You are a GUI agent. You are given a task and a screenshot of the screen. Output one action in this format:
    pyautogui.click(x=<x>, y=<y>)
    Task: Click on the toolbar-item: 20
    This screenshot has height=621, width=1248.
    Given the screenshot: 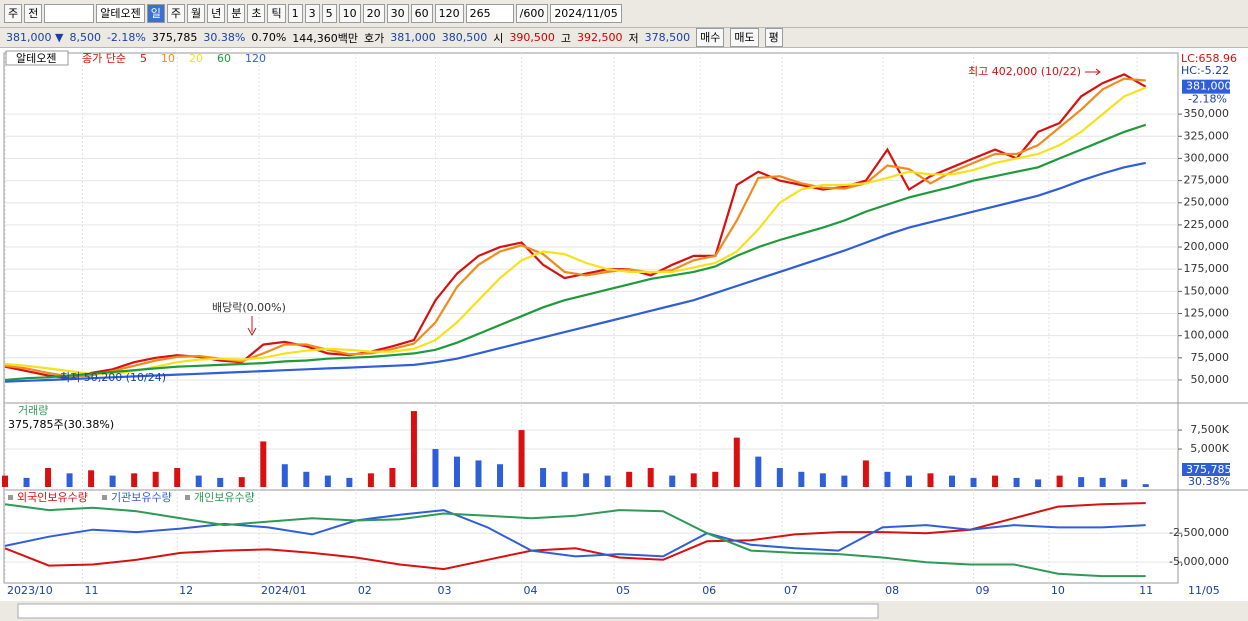 What is the action you would take?
    pyautogui.click(x=373, y=13)
    